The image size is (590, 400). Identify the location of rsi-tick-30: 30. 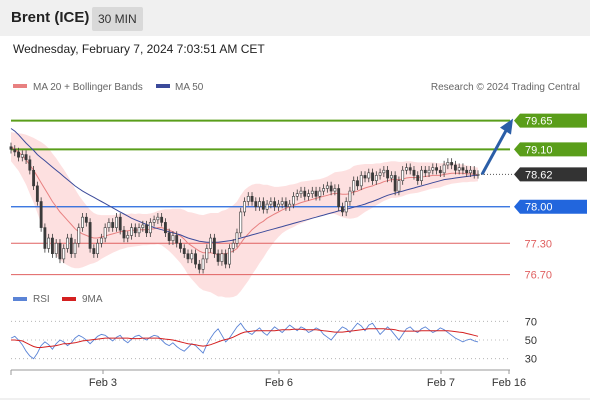
(531, 360).